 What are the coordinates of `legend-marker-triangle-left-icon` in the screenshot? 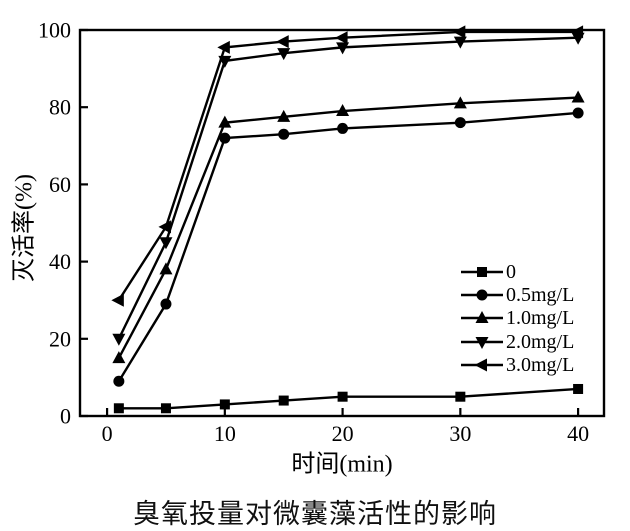 It's located at (482, 365).